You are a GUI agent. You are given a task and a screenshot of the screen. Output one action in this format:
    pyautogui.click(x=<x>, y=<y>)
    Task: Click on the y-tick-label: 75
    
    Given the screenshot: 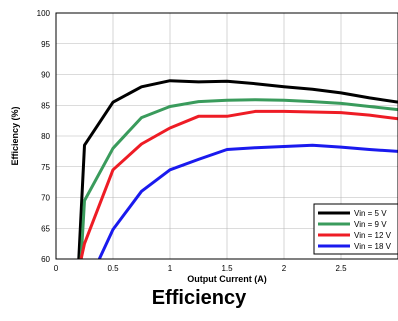 What is the action you would take?
    pyautogui.click(x=45, y=167)
    